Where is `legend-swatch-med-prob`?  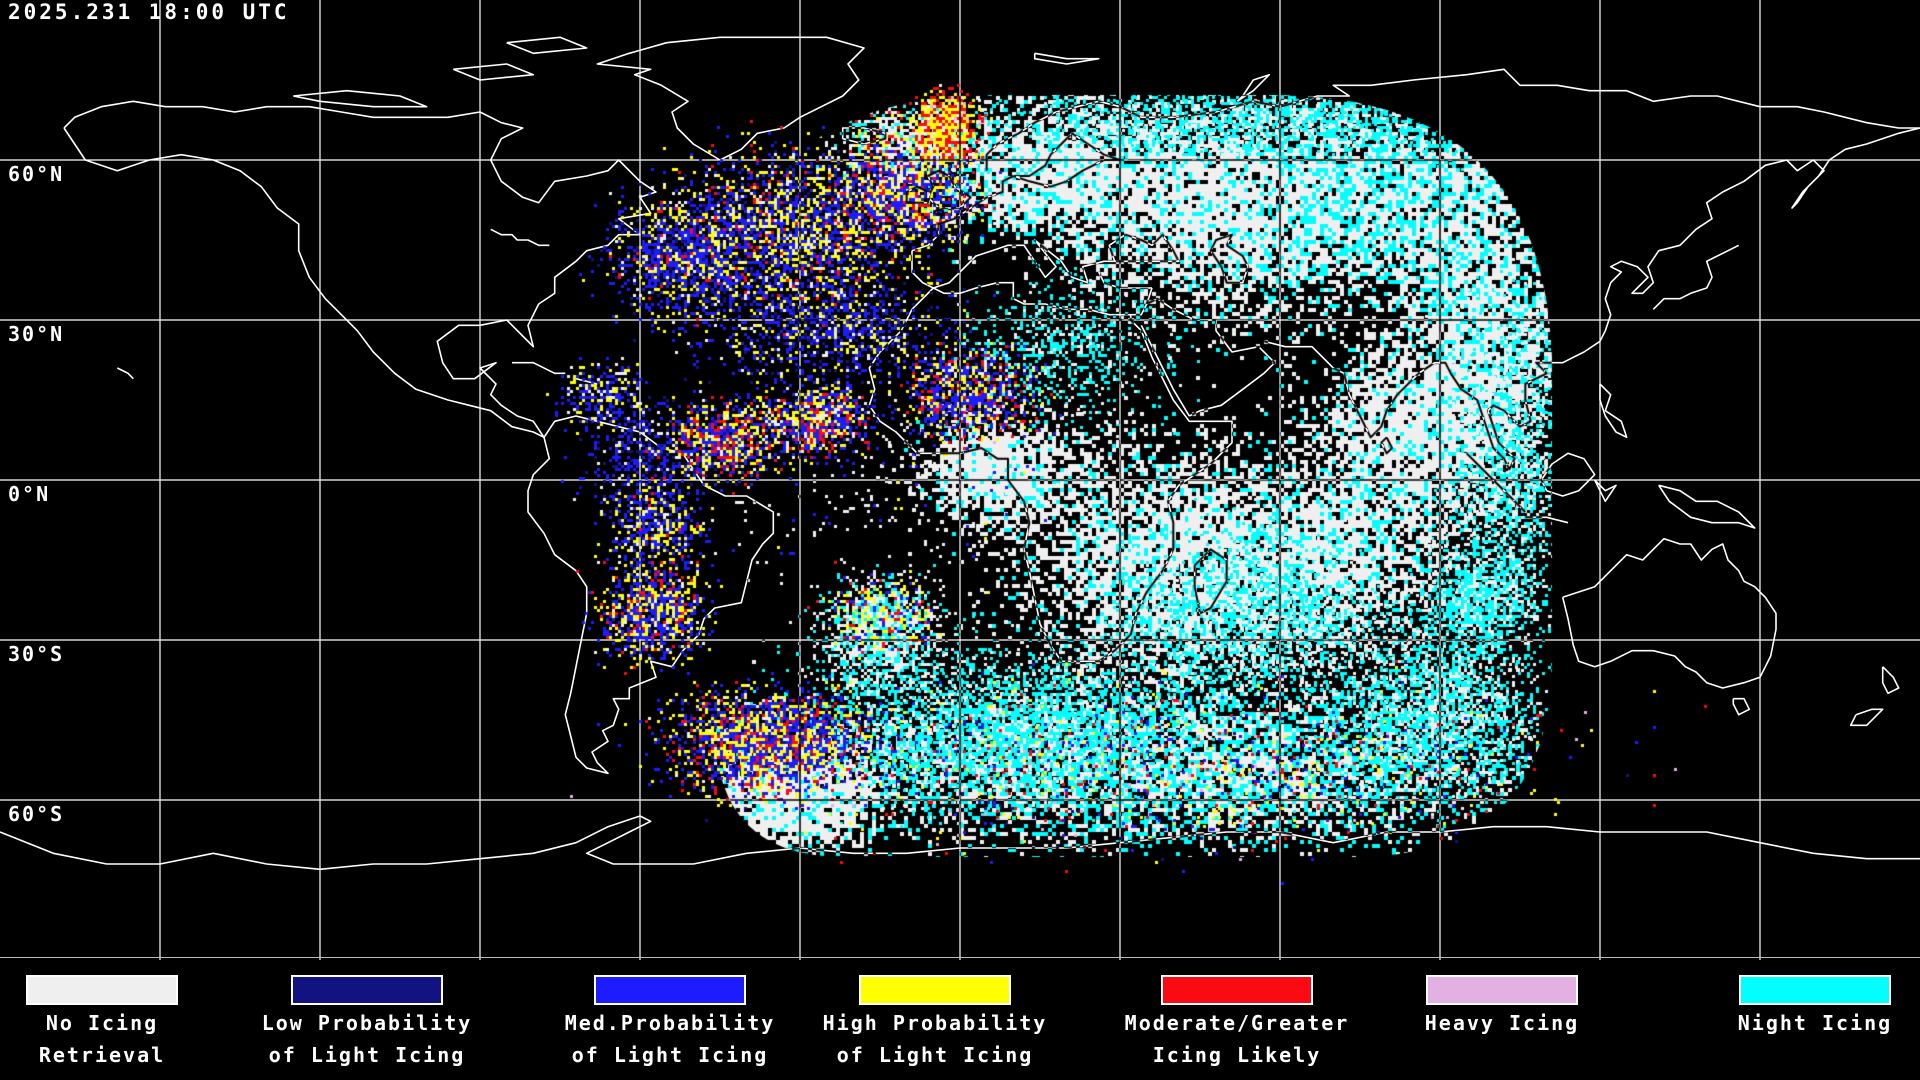 legend-swatch-med-prob is located at coordinates (670, 990).